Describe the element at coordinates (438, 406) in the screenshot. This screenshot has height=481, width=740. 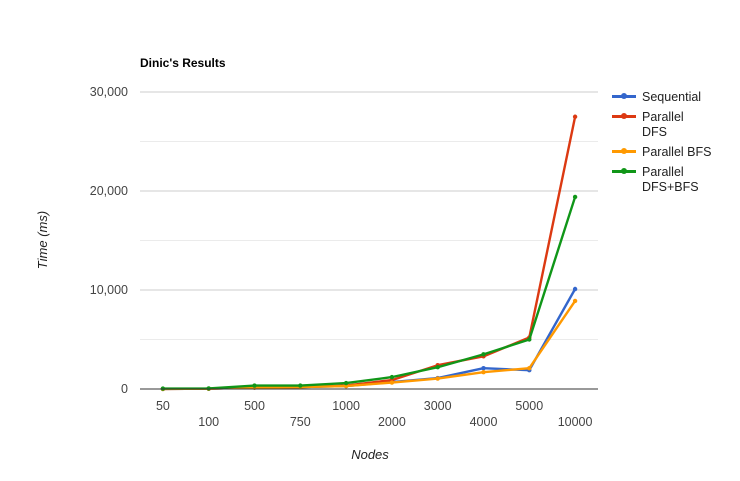
I see `x-tick-label: 3000` at that location.